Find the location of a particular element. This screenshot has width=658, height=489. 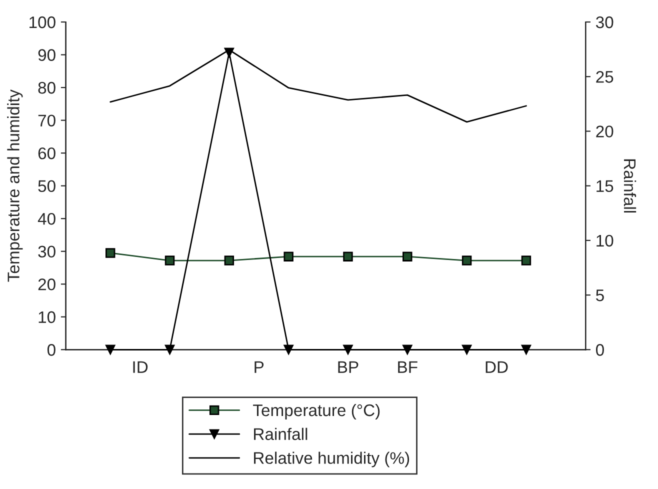

y2-tick-label: 30 is located at coordinates (605, 22).